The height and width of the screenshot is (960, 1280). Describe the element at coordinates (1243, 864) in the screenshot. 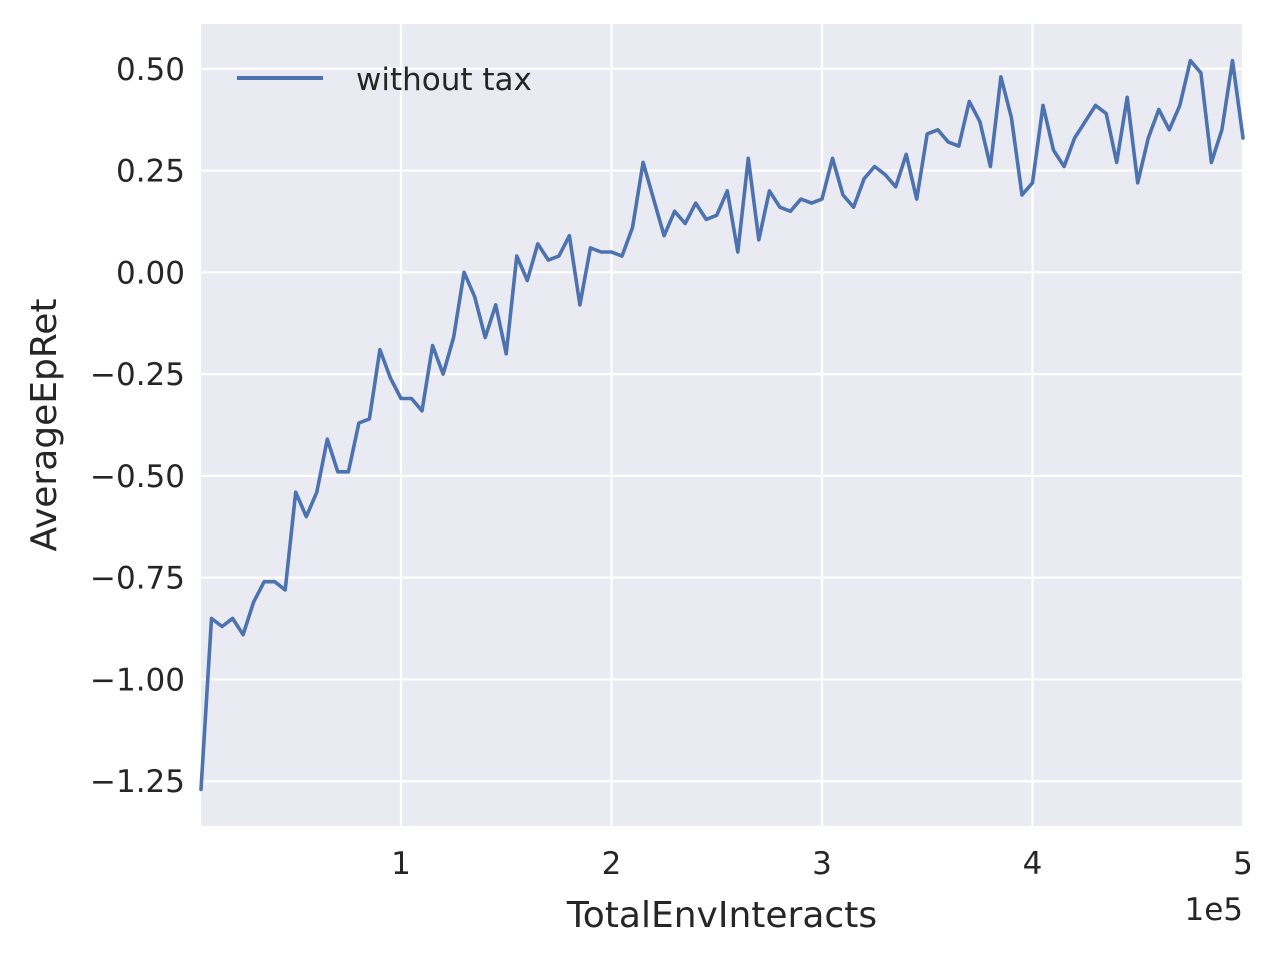

I see `x-tick-label: 5` at that location.